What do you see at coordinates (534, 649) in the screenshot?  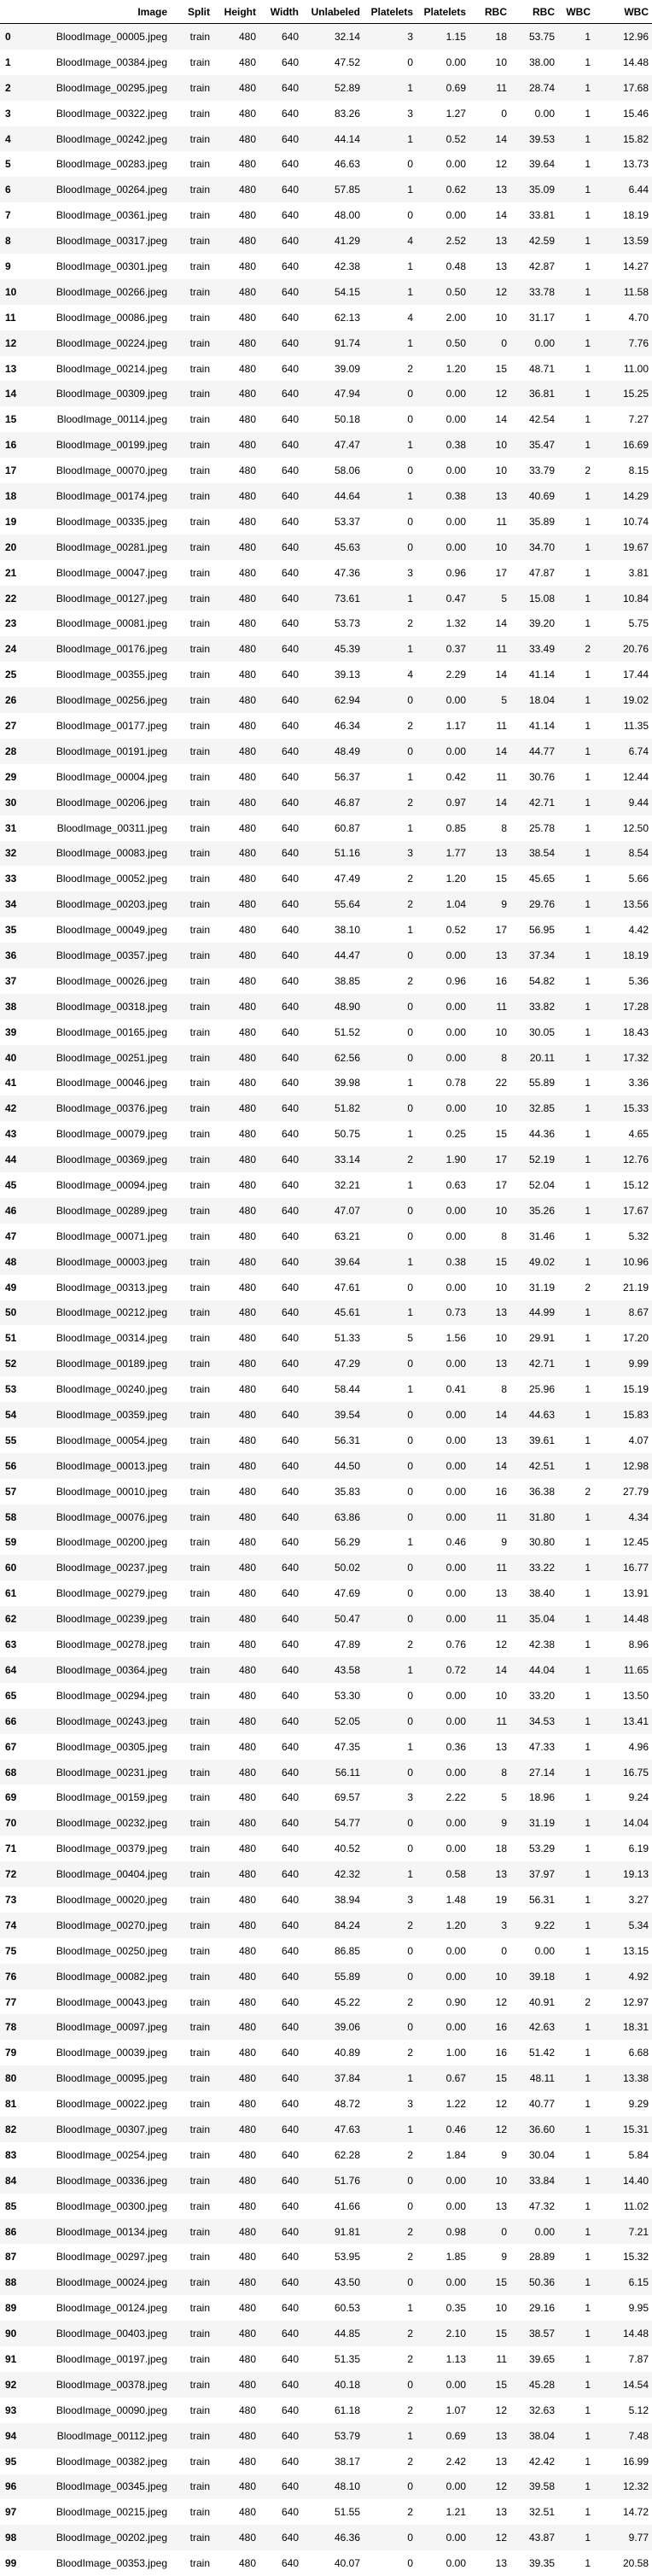 I see `rbc-percent-cell: 33.49` at bounding box center [534, 649].